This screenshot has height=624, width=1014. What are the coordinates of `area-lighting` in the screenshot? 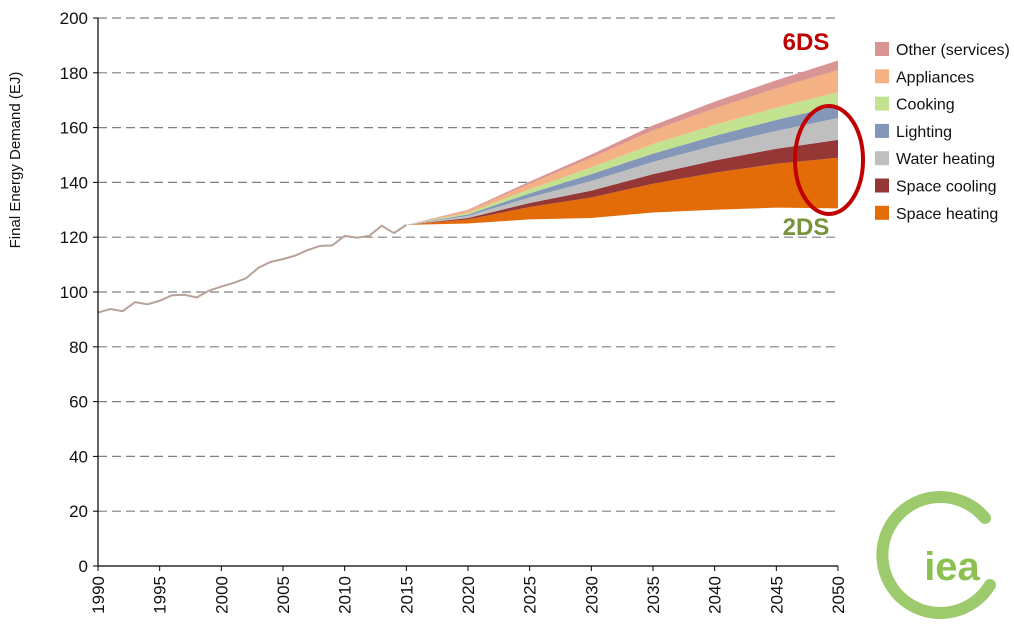 It's located at (622, 165).